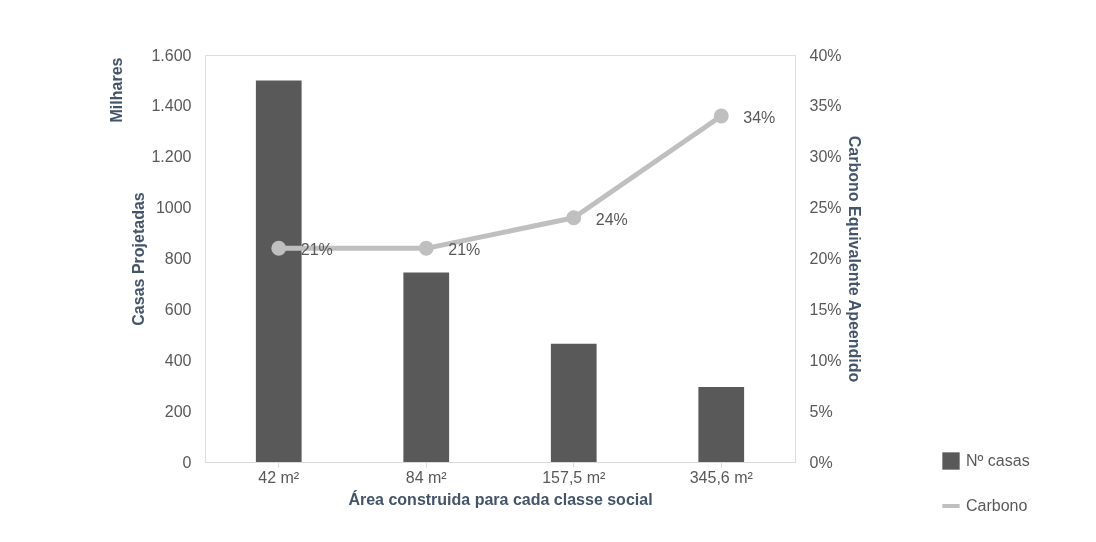  I want to click on y2-tick-label: 5%, so click(821, 411).